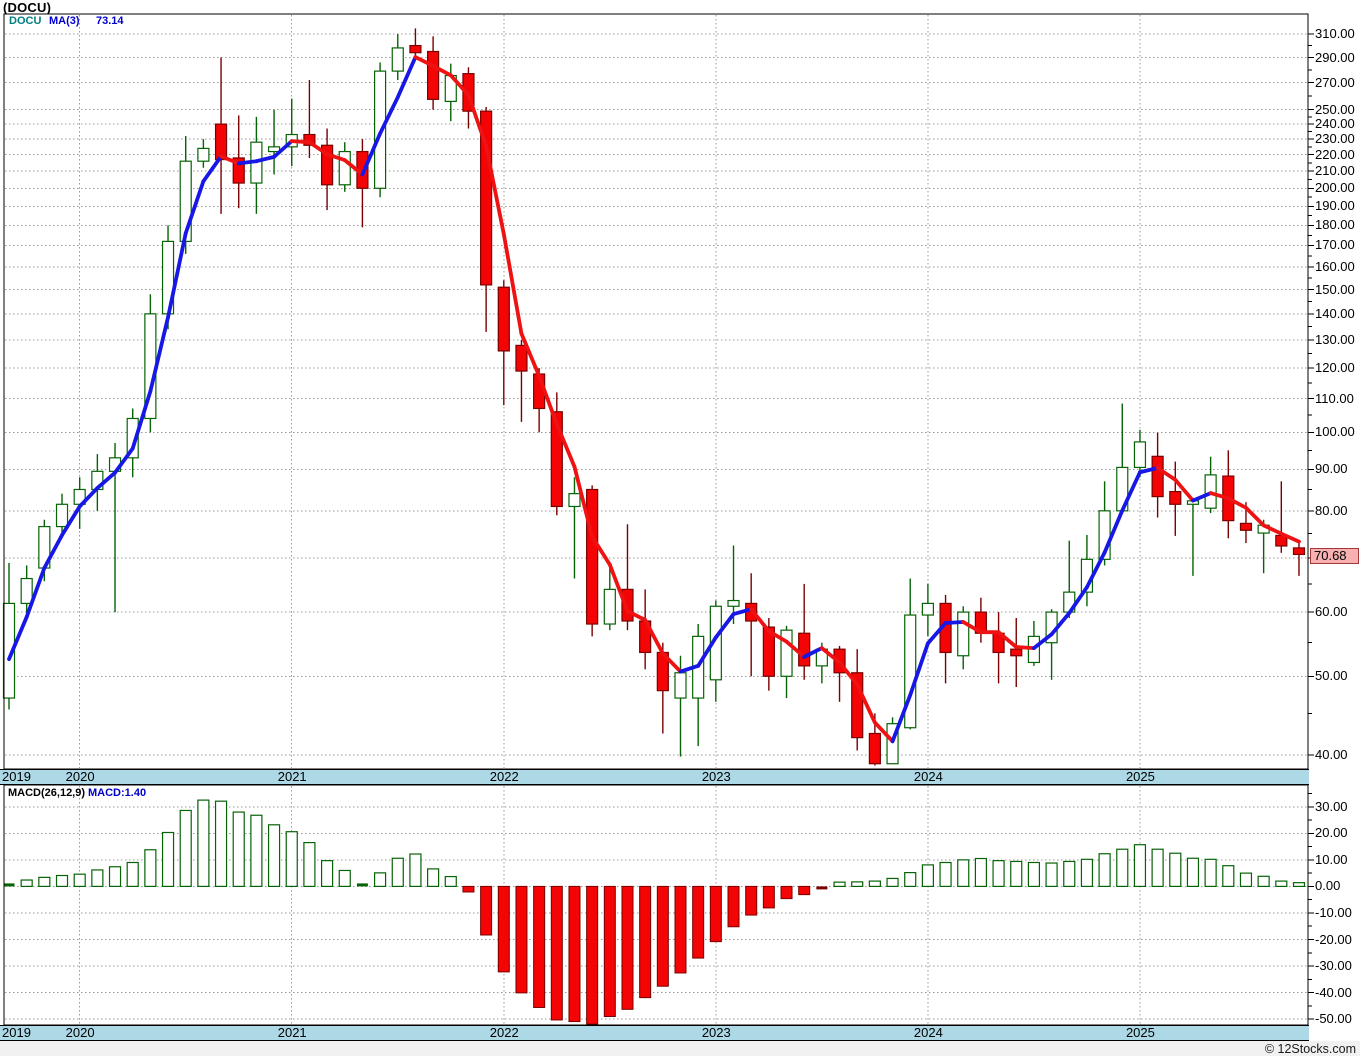 The image size is (1360, 1056). I want to click on macd-axis-label: 10.00, so click(1331, 859).